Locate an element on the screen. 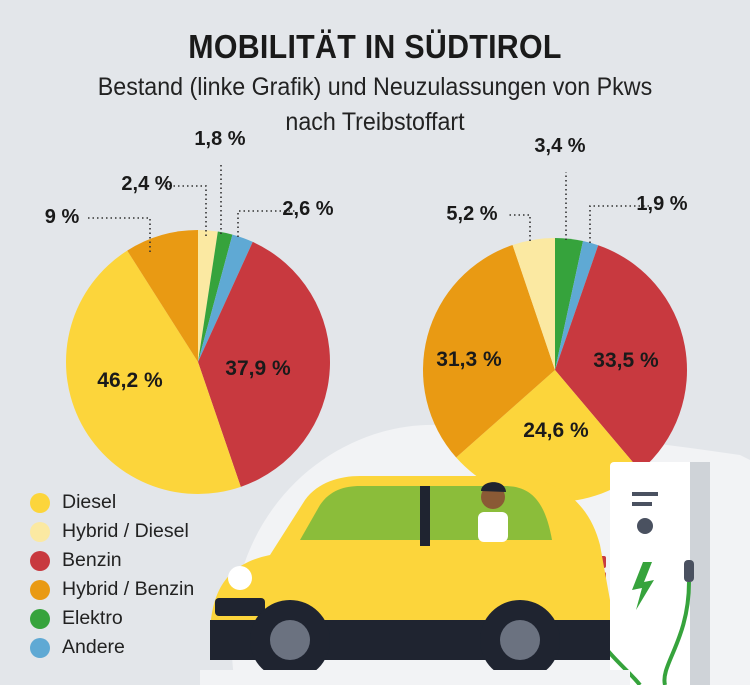  legend-item: Diesel is located at coordinates (112, 502).